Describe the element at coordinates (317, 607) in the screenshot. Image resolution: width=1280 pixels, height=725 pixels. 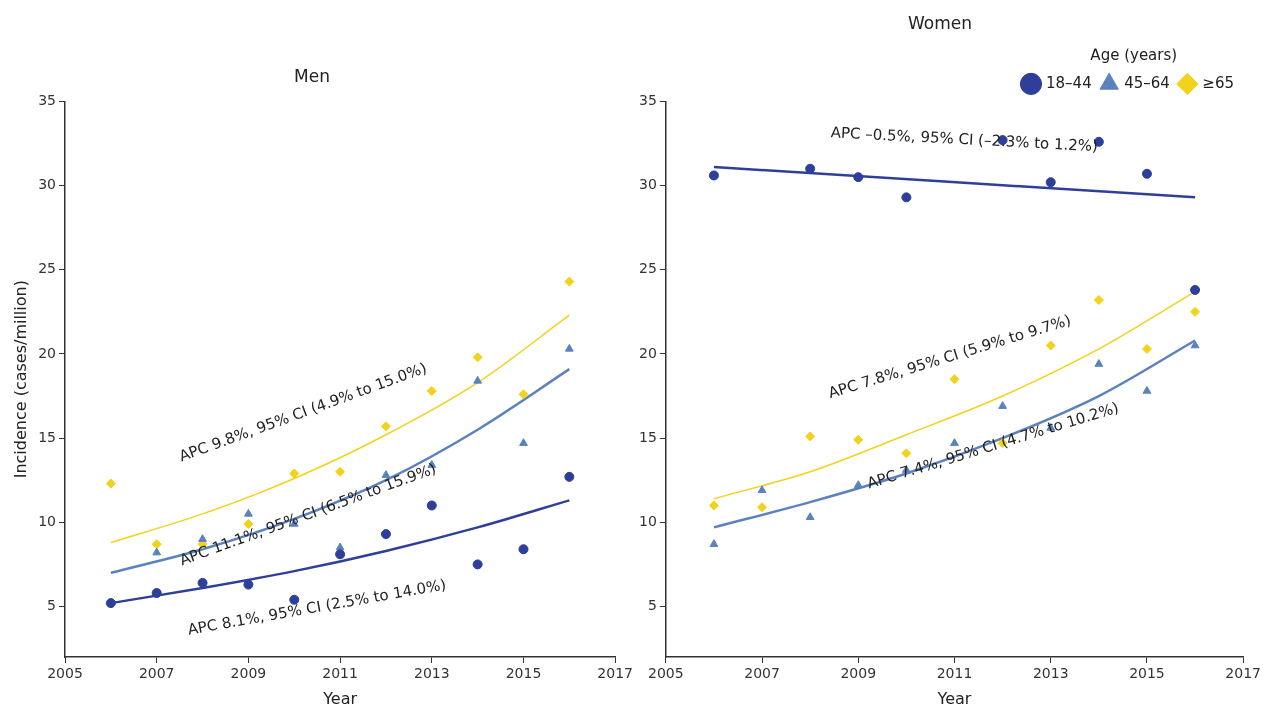
I see `annotation: APC 8.1%, 95% CI (2.5% to 14.0%)` at that location.